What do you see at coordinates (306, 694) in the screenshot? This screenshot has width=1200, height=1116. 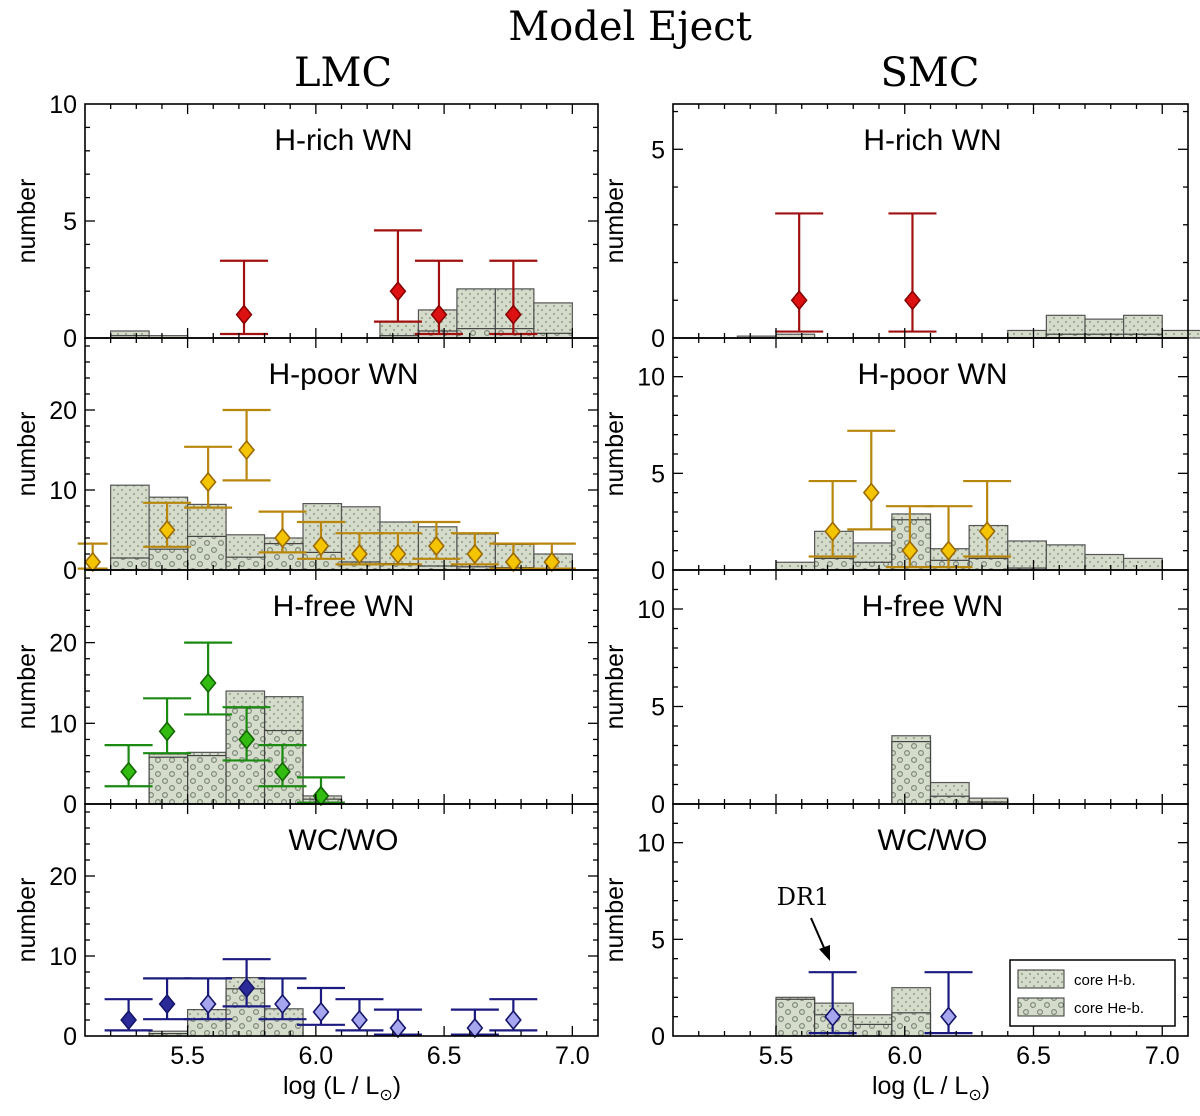 I see `lmc-h-free-wn-panel: 0 10 20 number H-free WN` at bounding box center [306, 694].